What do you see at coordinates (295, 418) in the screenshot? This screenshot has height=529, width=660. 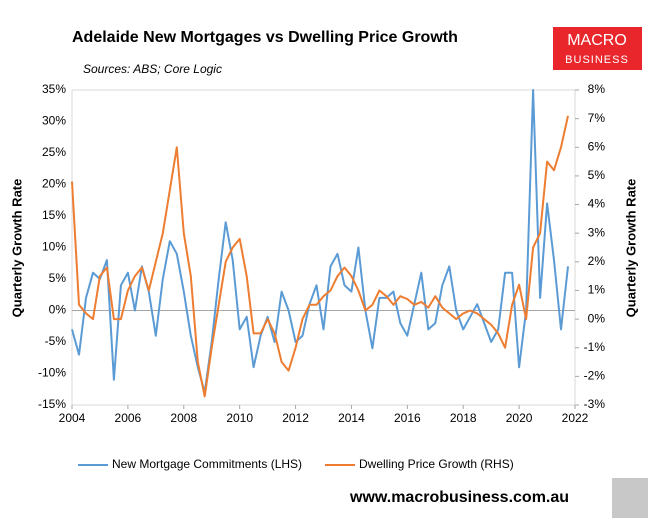 I see `x-tick-label: 2012` at bounding box center [295, 418].